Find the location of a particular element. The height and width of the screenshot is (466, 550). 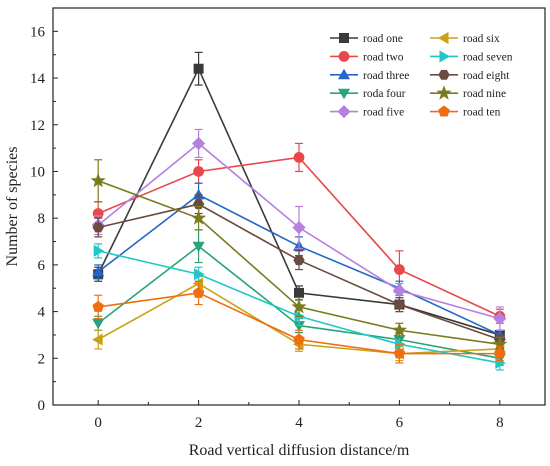

y-tick-label: 16 is located at coordinates (38, 32).